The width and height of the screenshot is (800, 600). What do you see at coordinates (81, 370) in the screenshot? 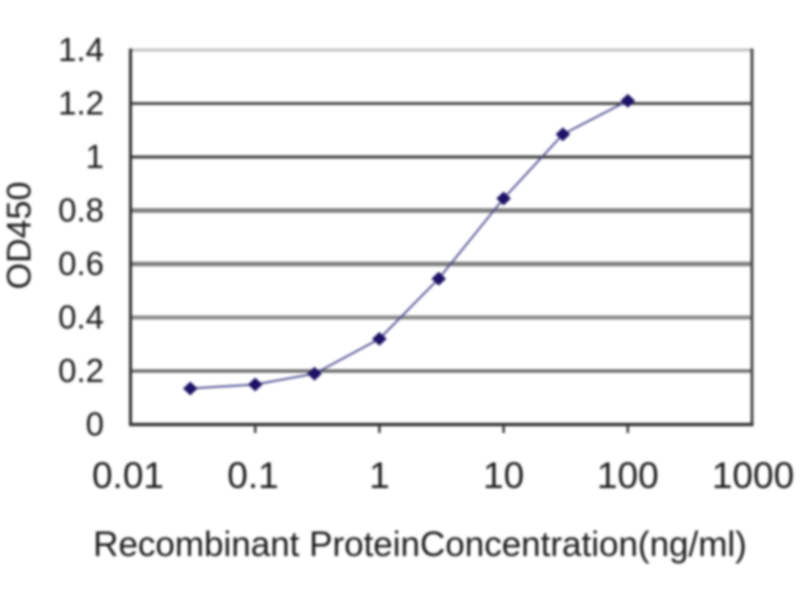
I see `svg-text: 0.2` at bounding box center [81, 370].